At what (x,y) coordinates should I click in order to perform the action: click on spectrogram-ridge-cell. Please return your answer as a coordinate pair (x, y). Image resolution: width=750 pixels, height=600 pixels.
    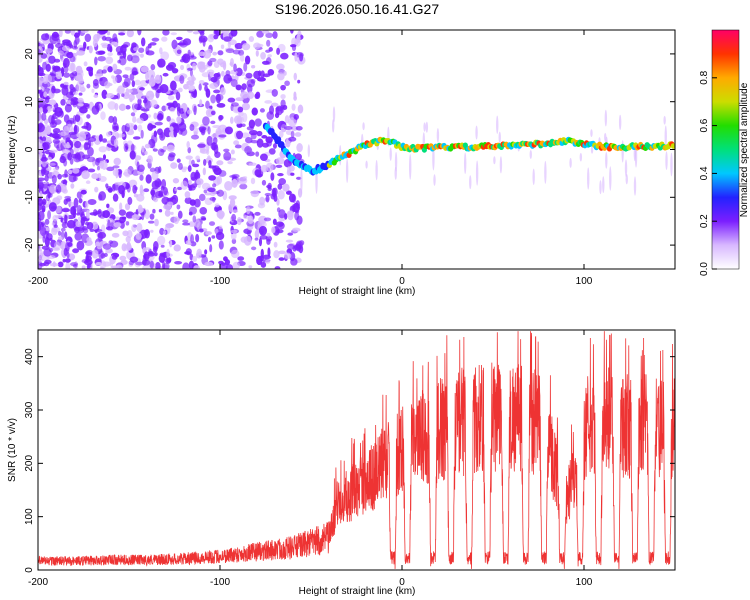
    Looking at the image, I should click on (672, 146).